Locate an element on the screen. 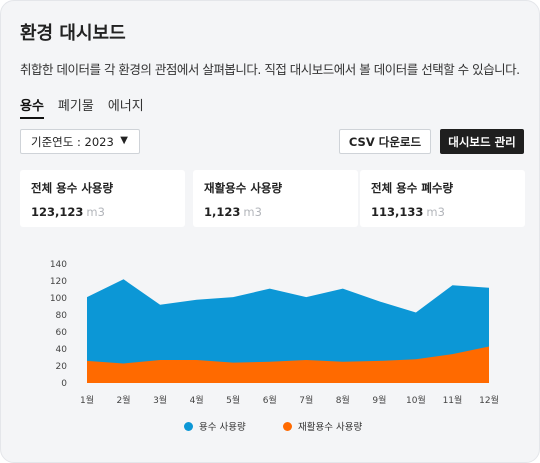 This screenshot has height=463, width=540. y-tick-label: 0 is located at coordinates (64, 384).